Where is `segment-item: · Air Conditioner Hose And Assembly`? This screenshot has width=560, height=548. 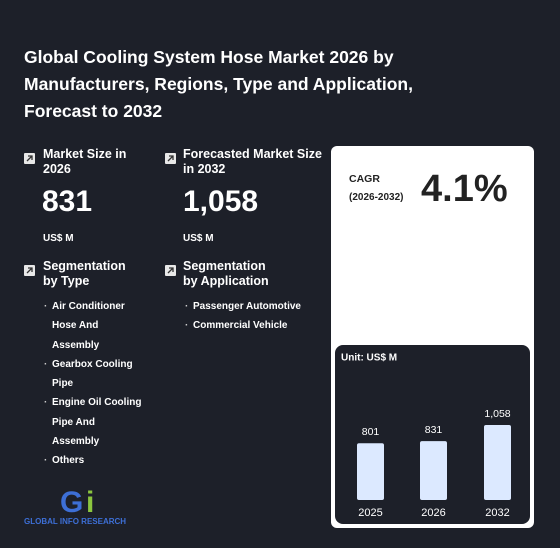 segment-item: · Air Conditioner Hose And Assembly is located at coordinates (94, 326).